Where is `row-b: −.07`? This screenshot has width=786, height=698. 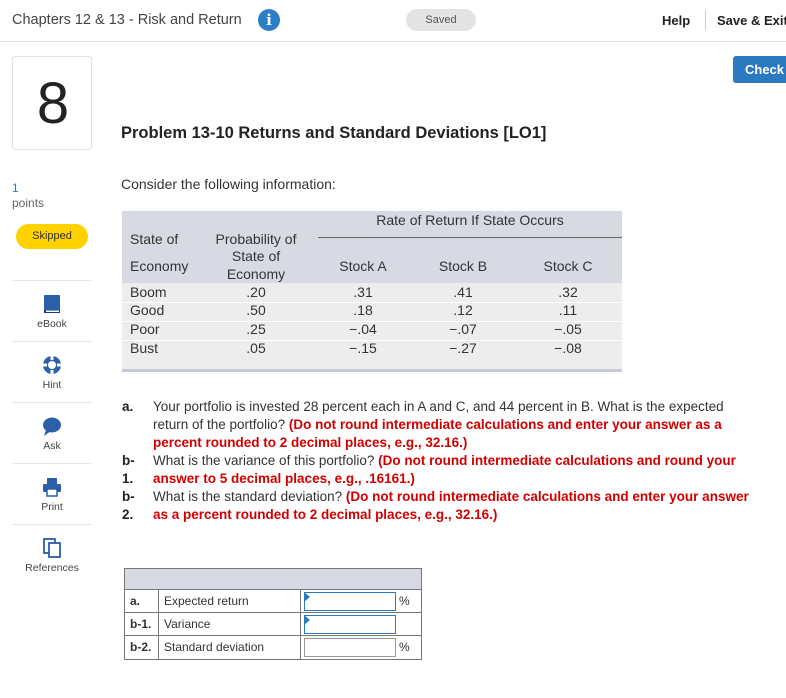
row-b: −.07 is located at coordinates (463, 329).